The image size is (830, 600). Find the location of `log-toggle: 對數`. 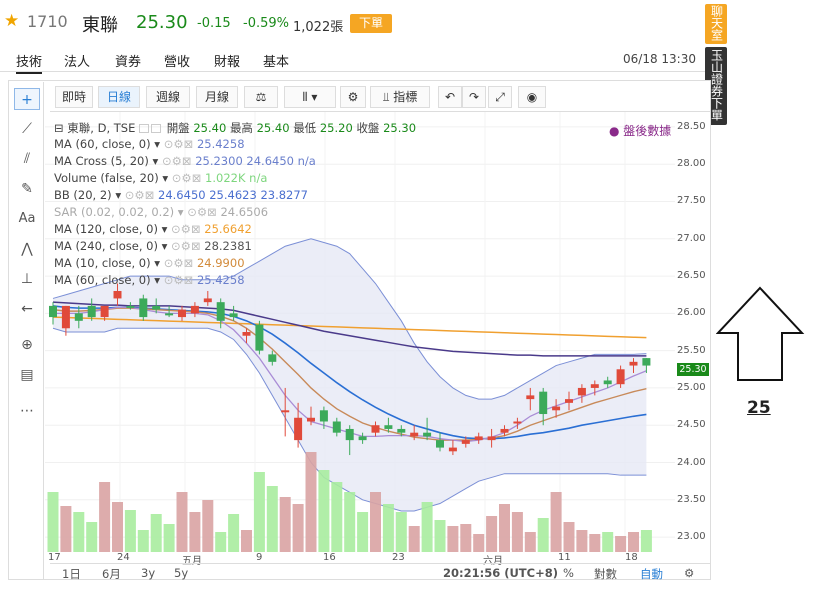

log-toggle: 對數 is located at coordinates (605, 574).